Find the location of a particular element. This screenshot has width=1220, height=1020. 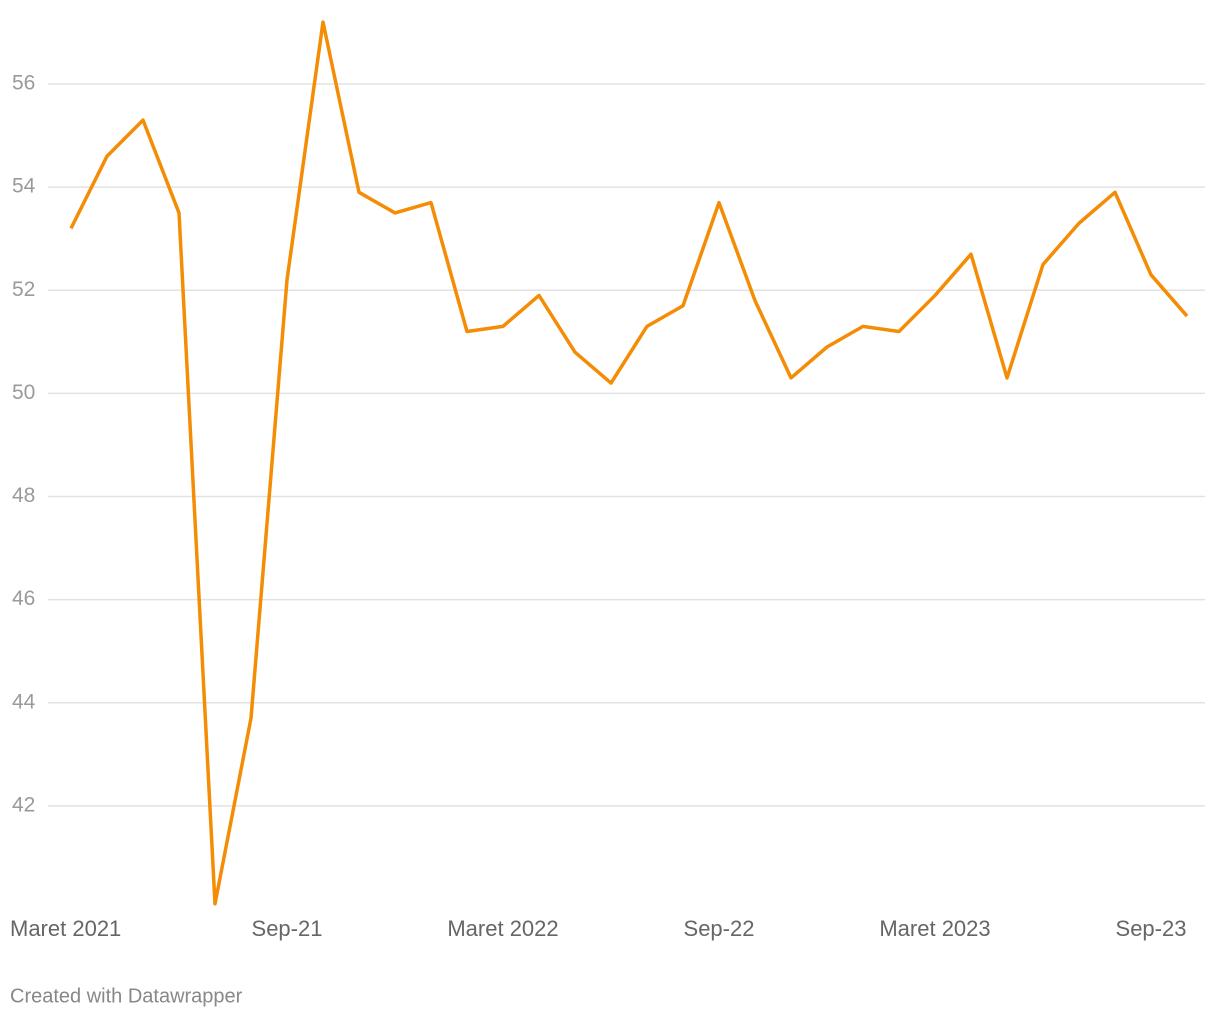

y-tick-label: 44 is located at coordinates (24, 701).